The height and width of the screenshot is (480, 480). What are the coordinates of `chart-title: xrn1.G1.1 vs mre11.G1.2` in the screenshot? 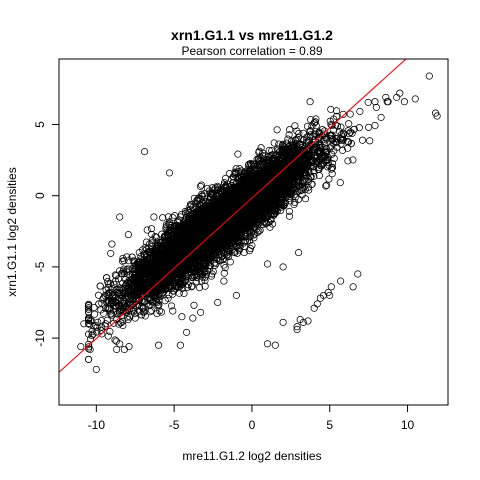 It's located at (252, 35).